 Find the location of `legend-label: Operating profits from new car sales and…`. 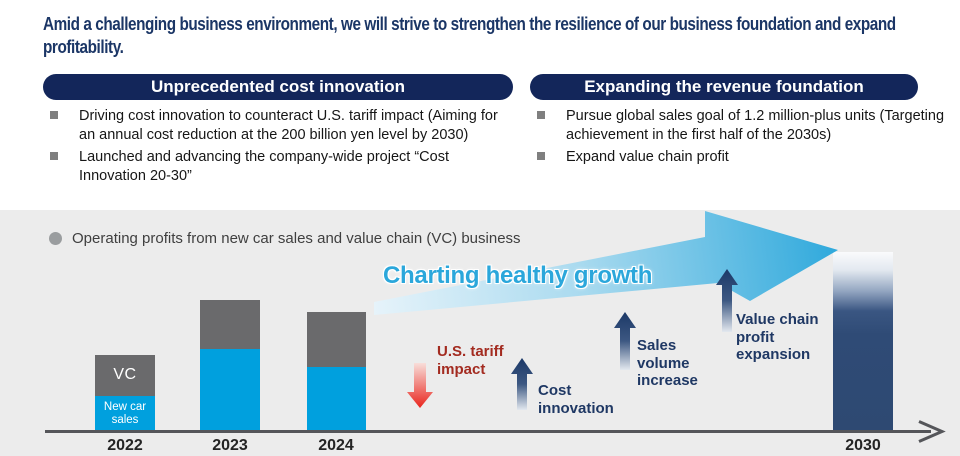

legend-label: Operating profits from new car sales and… is located at coordinates (296, 238).